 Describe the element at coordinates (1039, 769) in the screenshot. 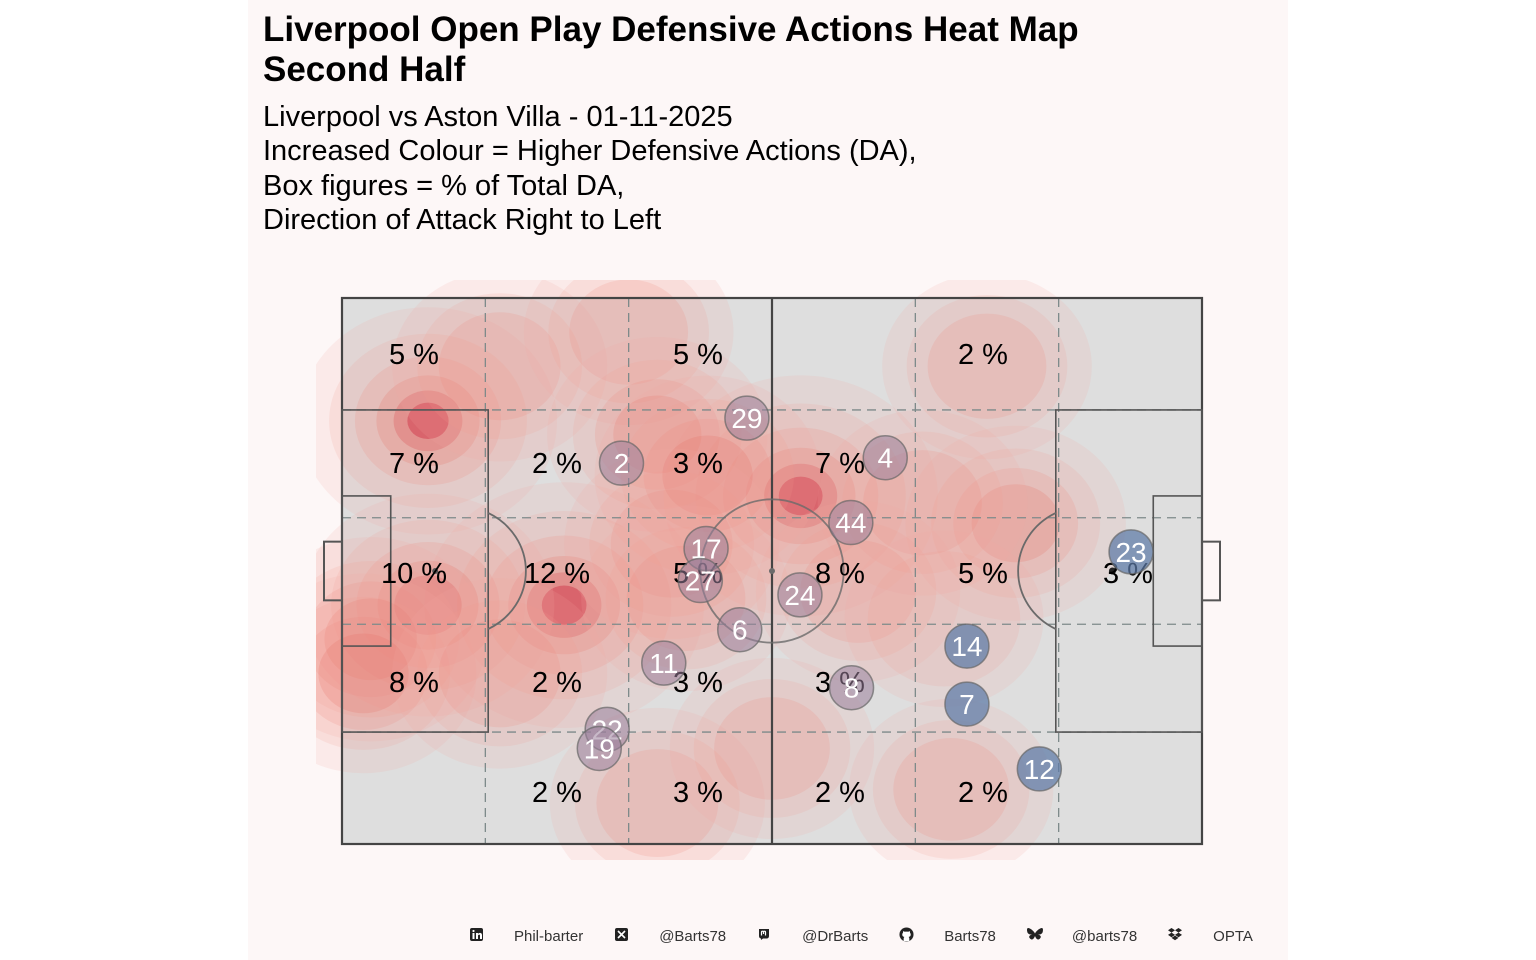

I see `player-number: 12` at that location.